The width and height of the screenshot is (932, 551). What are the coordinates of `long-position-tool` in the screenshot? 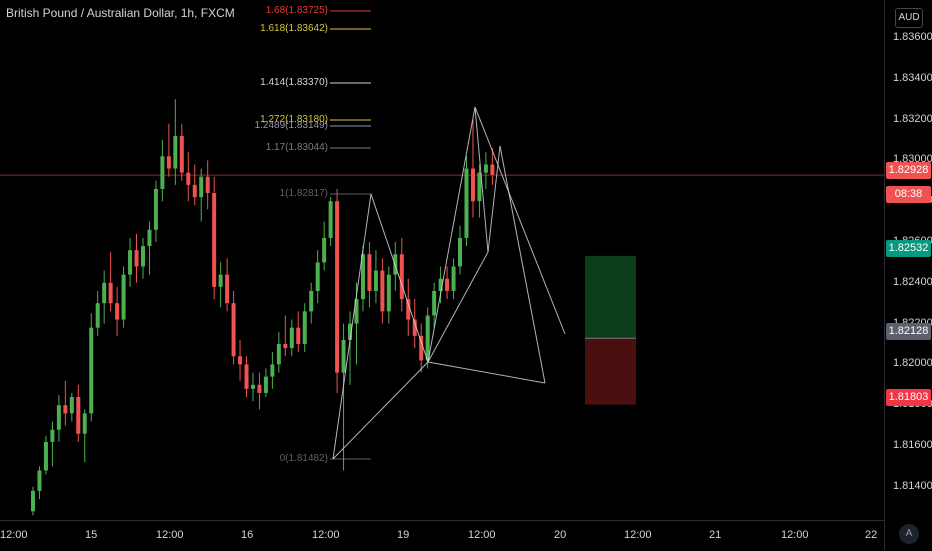 It's located at (610, 330).